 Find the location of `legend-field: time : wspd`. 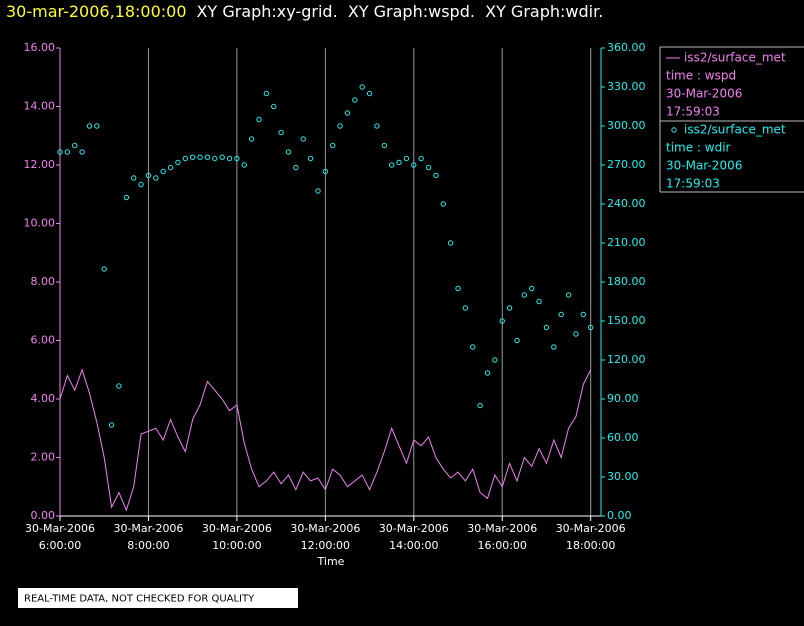

legend-field: time : wspd is located at coordinates (701, 76).